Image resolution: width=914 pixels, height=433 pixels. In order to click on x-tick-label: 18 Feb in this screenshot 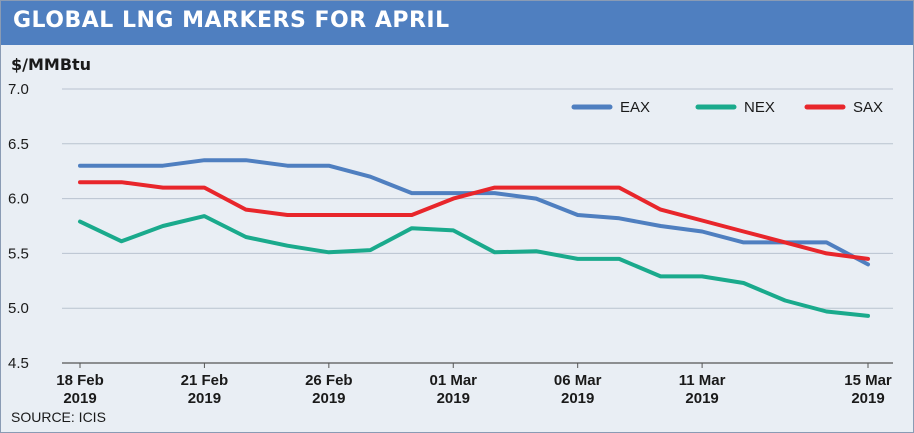, I will do `click(80, 380)`.